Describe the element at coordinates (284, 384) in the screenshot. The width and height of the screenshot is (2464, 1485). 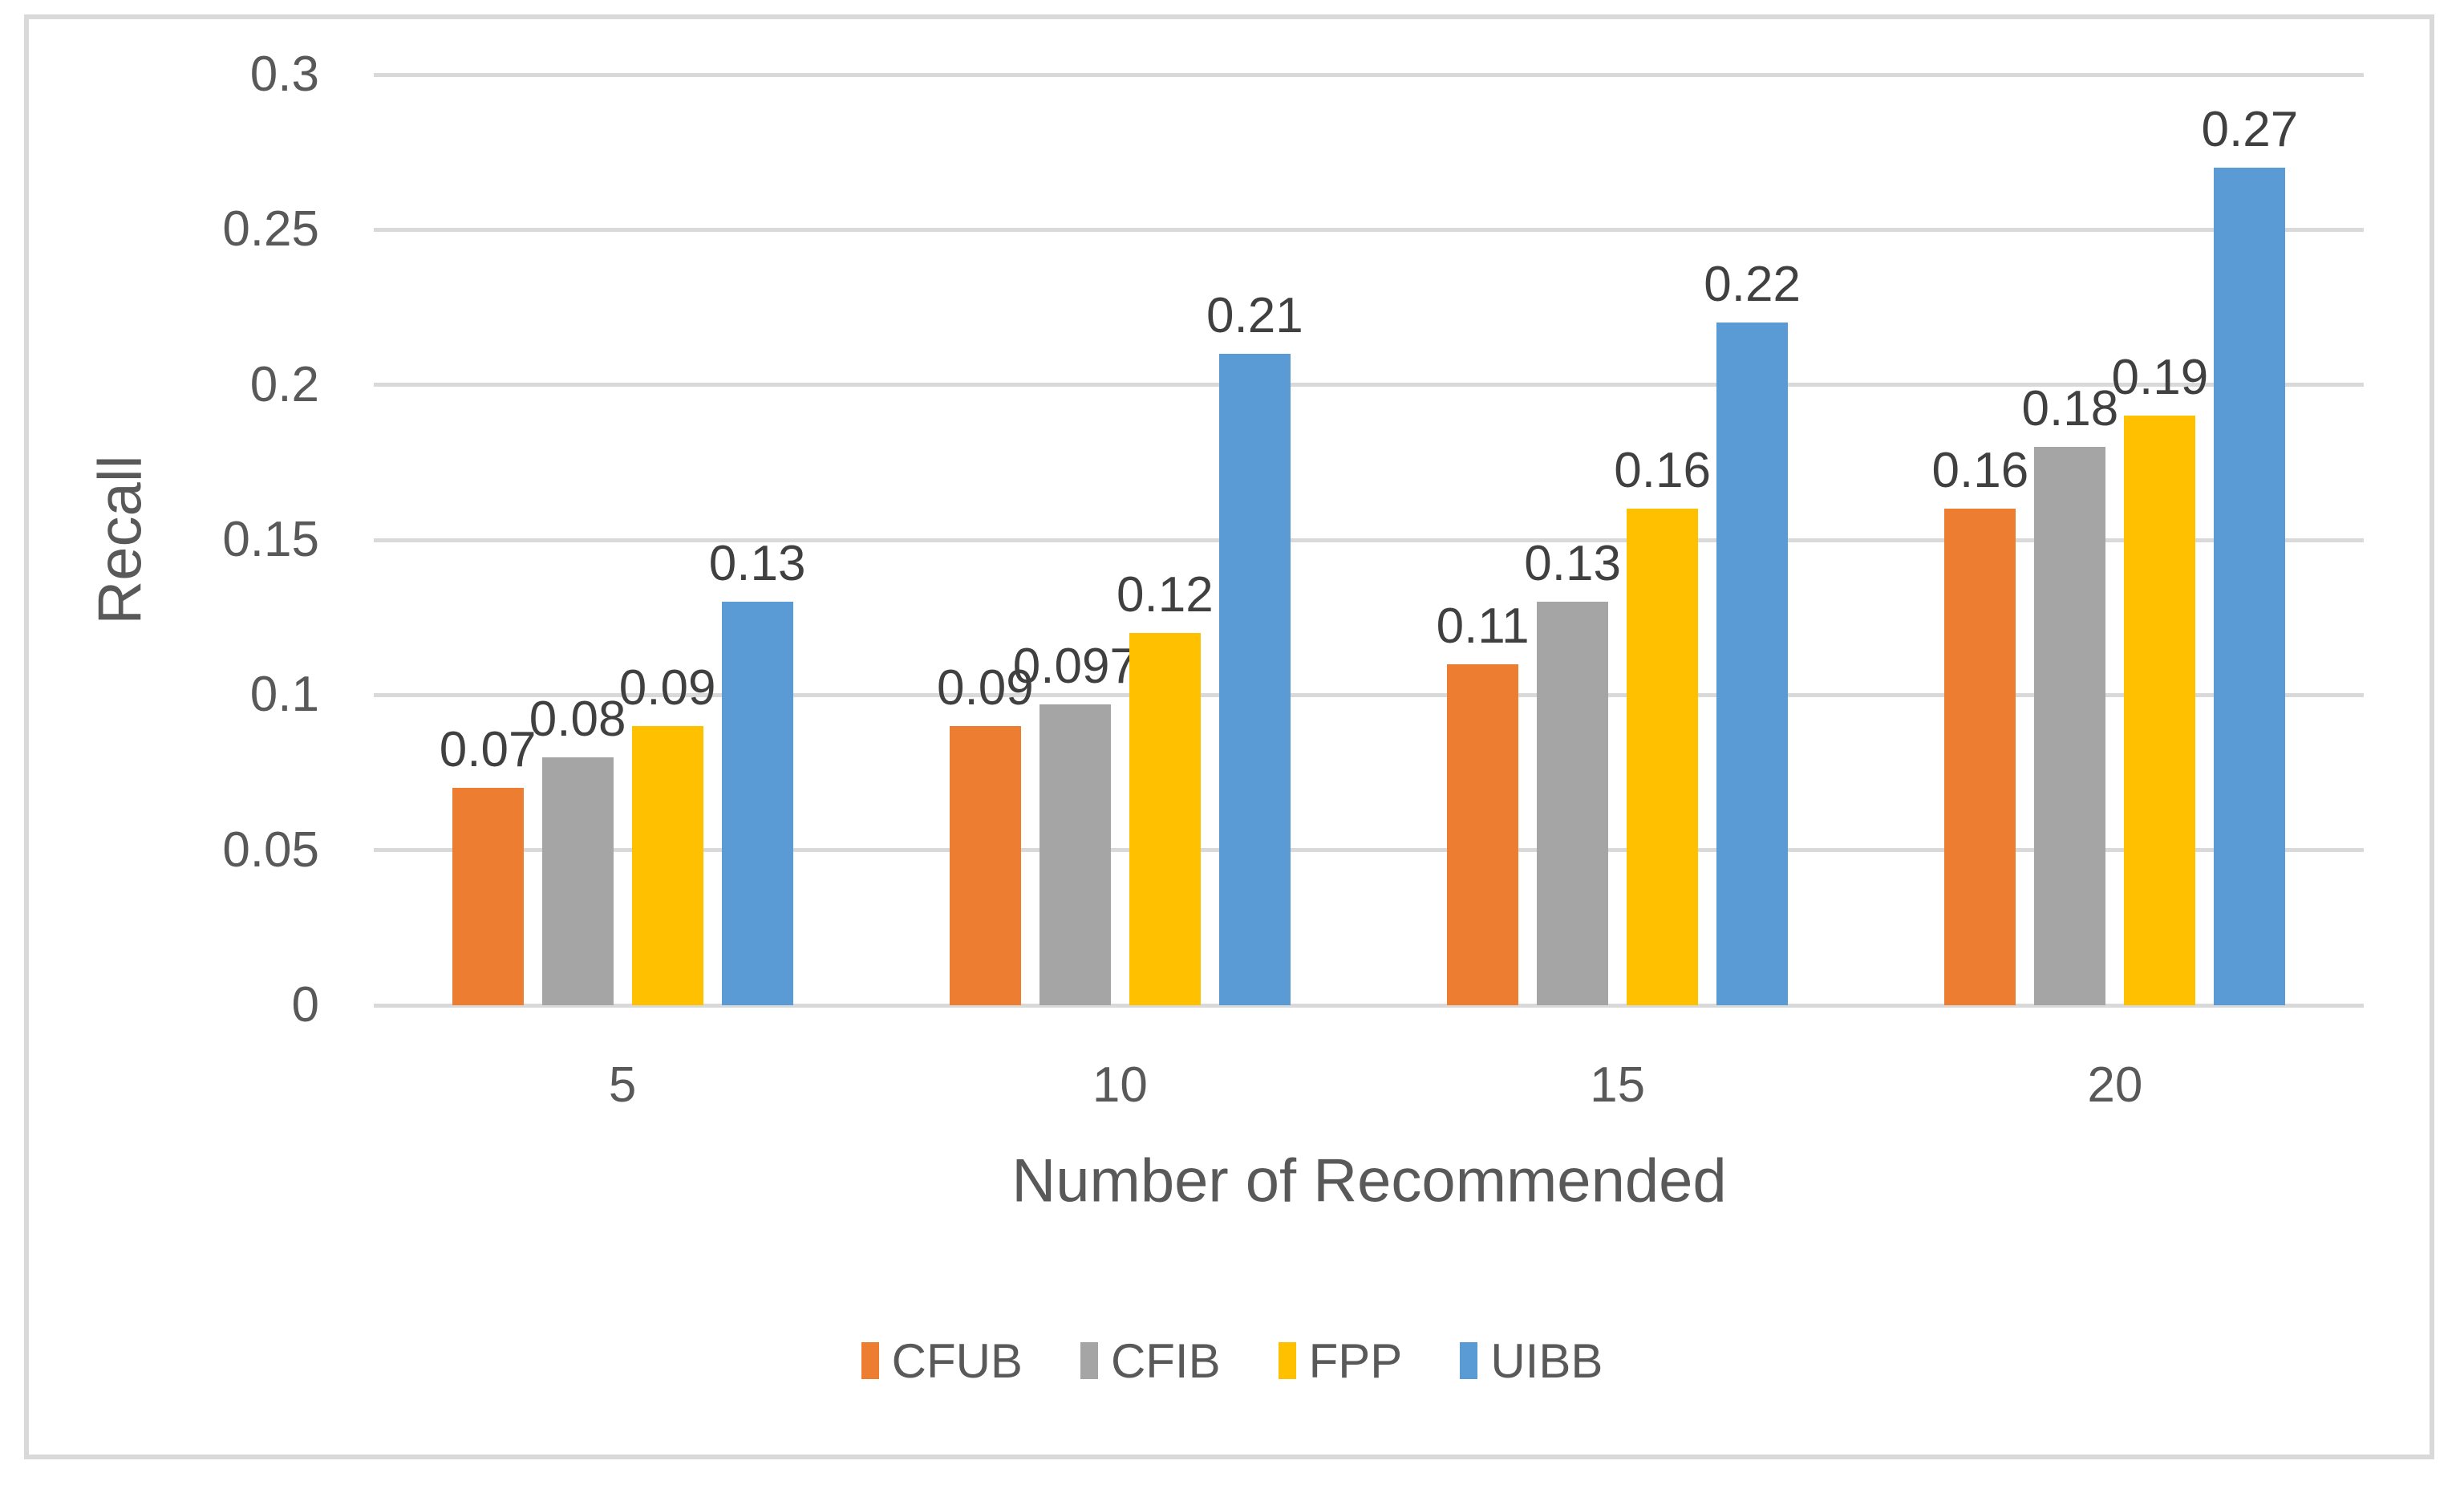
I see `y-axis-tick-label: 0.2` at that location.